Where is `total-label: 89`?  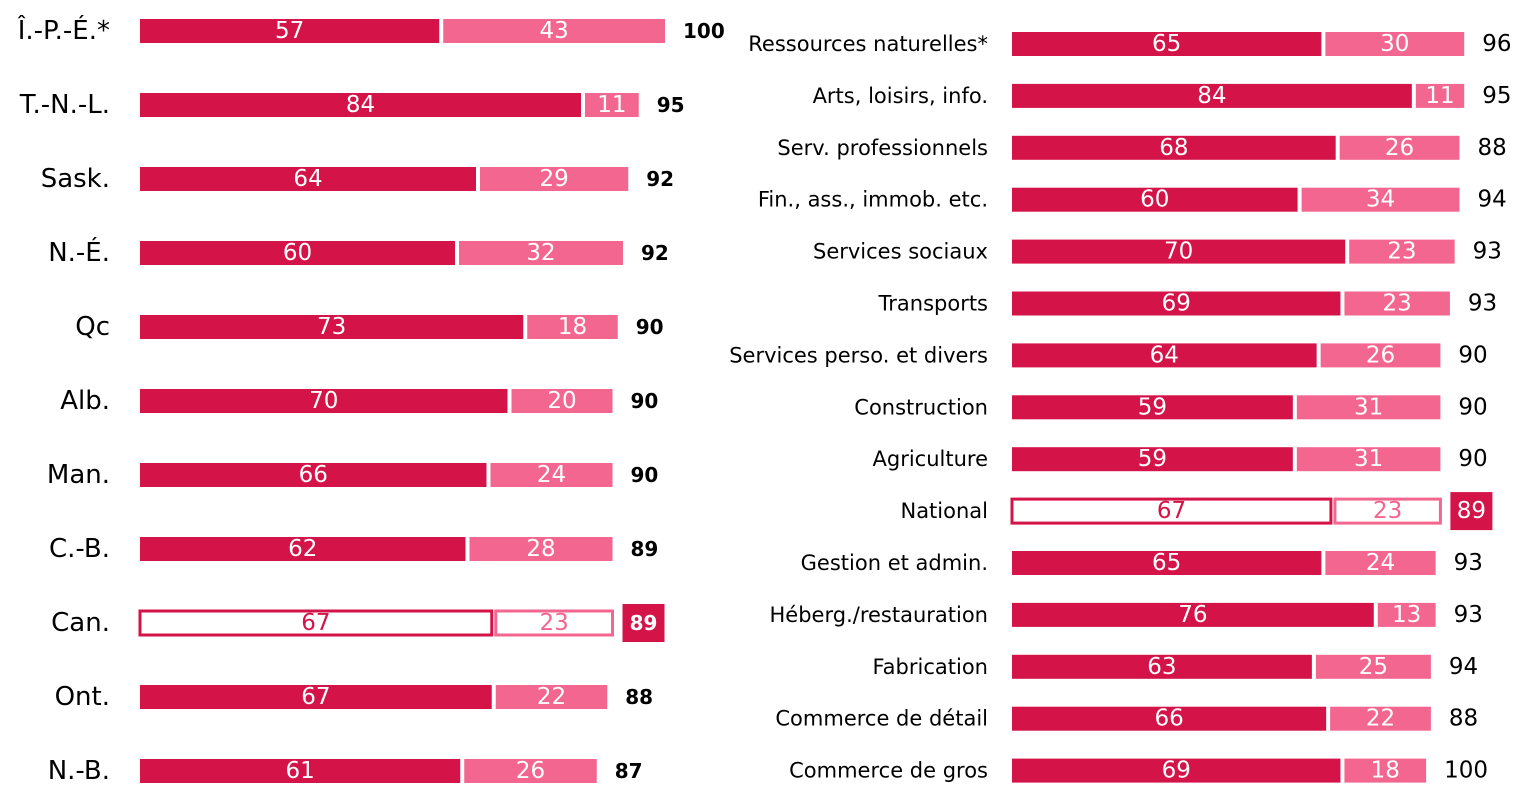 total-label: 89 is located at coordinates (644, 623).